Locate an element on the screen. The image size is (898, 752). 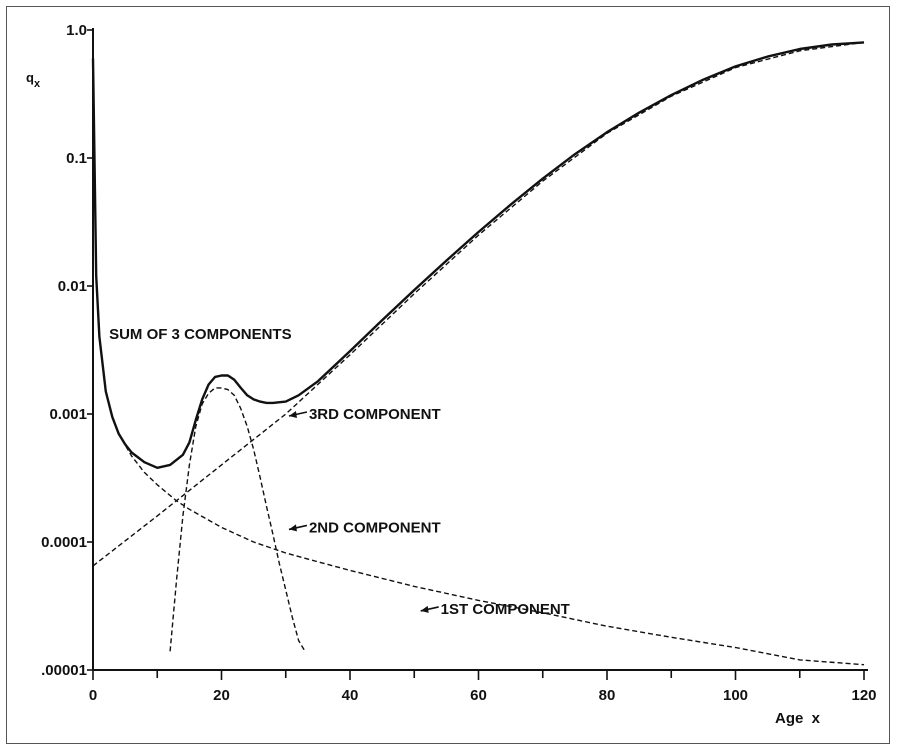
y-axis-label: qx is located at coordinates (33, 80).